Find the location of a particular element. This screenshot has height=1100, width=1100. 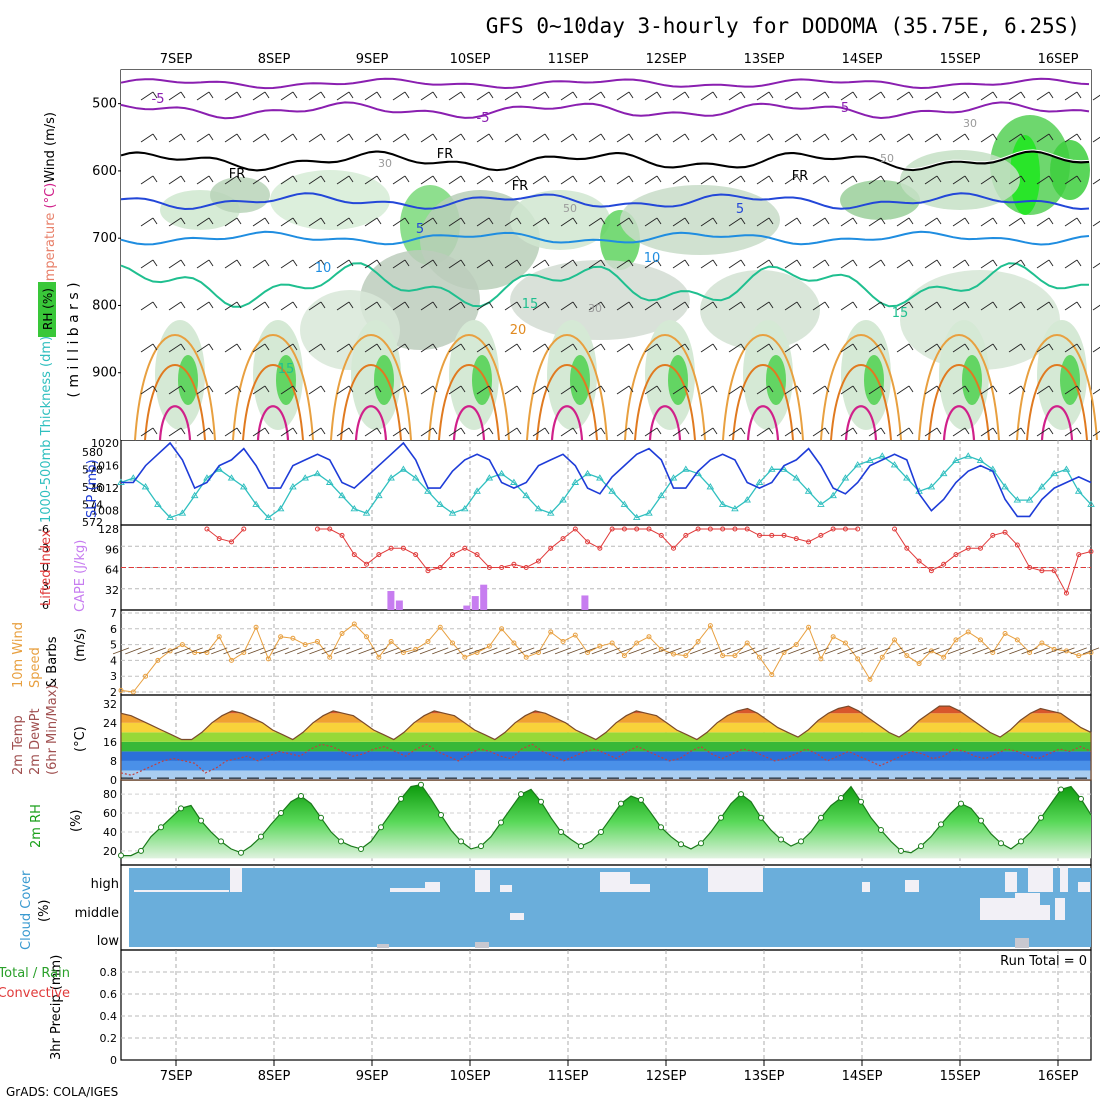

rh-column-core is located at coordinates (580, 380).